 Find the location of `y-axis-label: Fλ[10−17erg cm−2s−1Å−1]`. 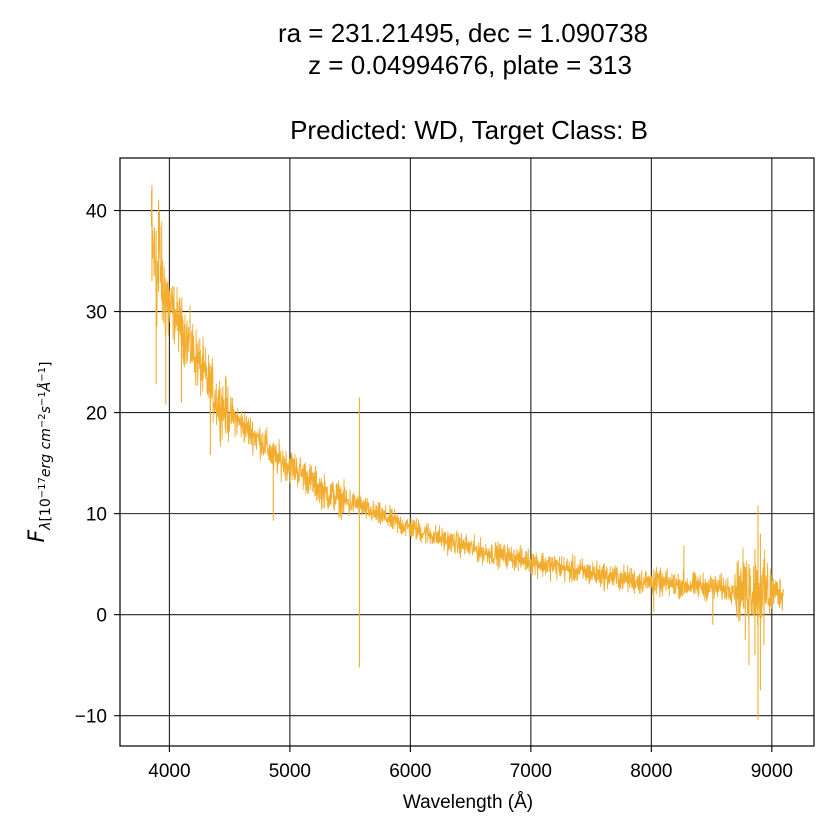

y-axis-label: Fλ[10−17erg cm−2s−1Å−1] is located at coordinates (39, 452).